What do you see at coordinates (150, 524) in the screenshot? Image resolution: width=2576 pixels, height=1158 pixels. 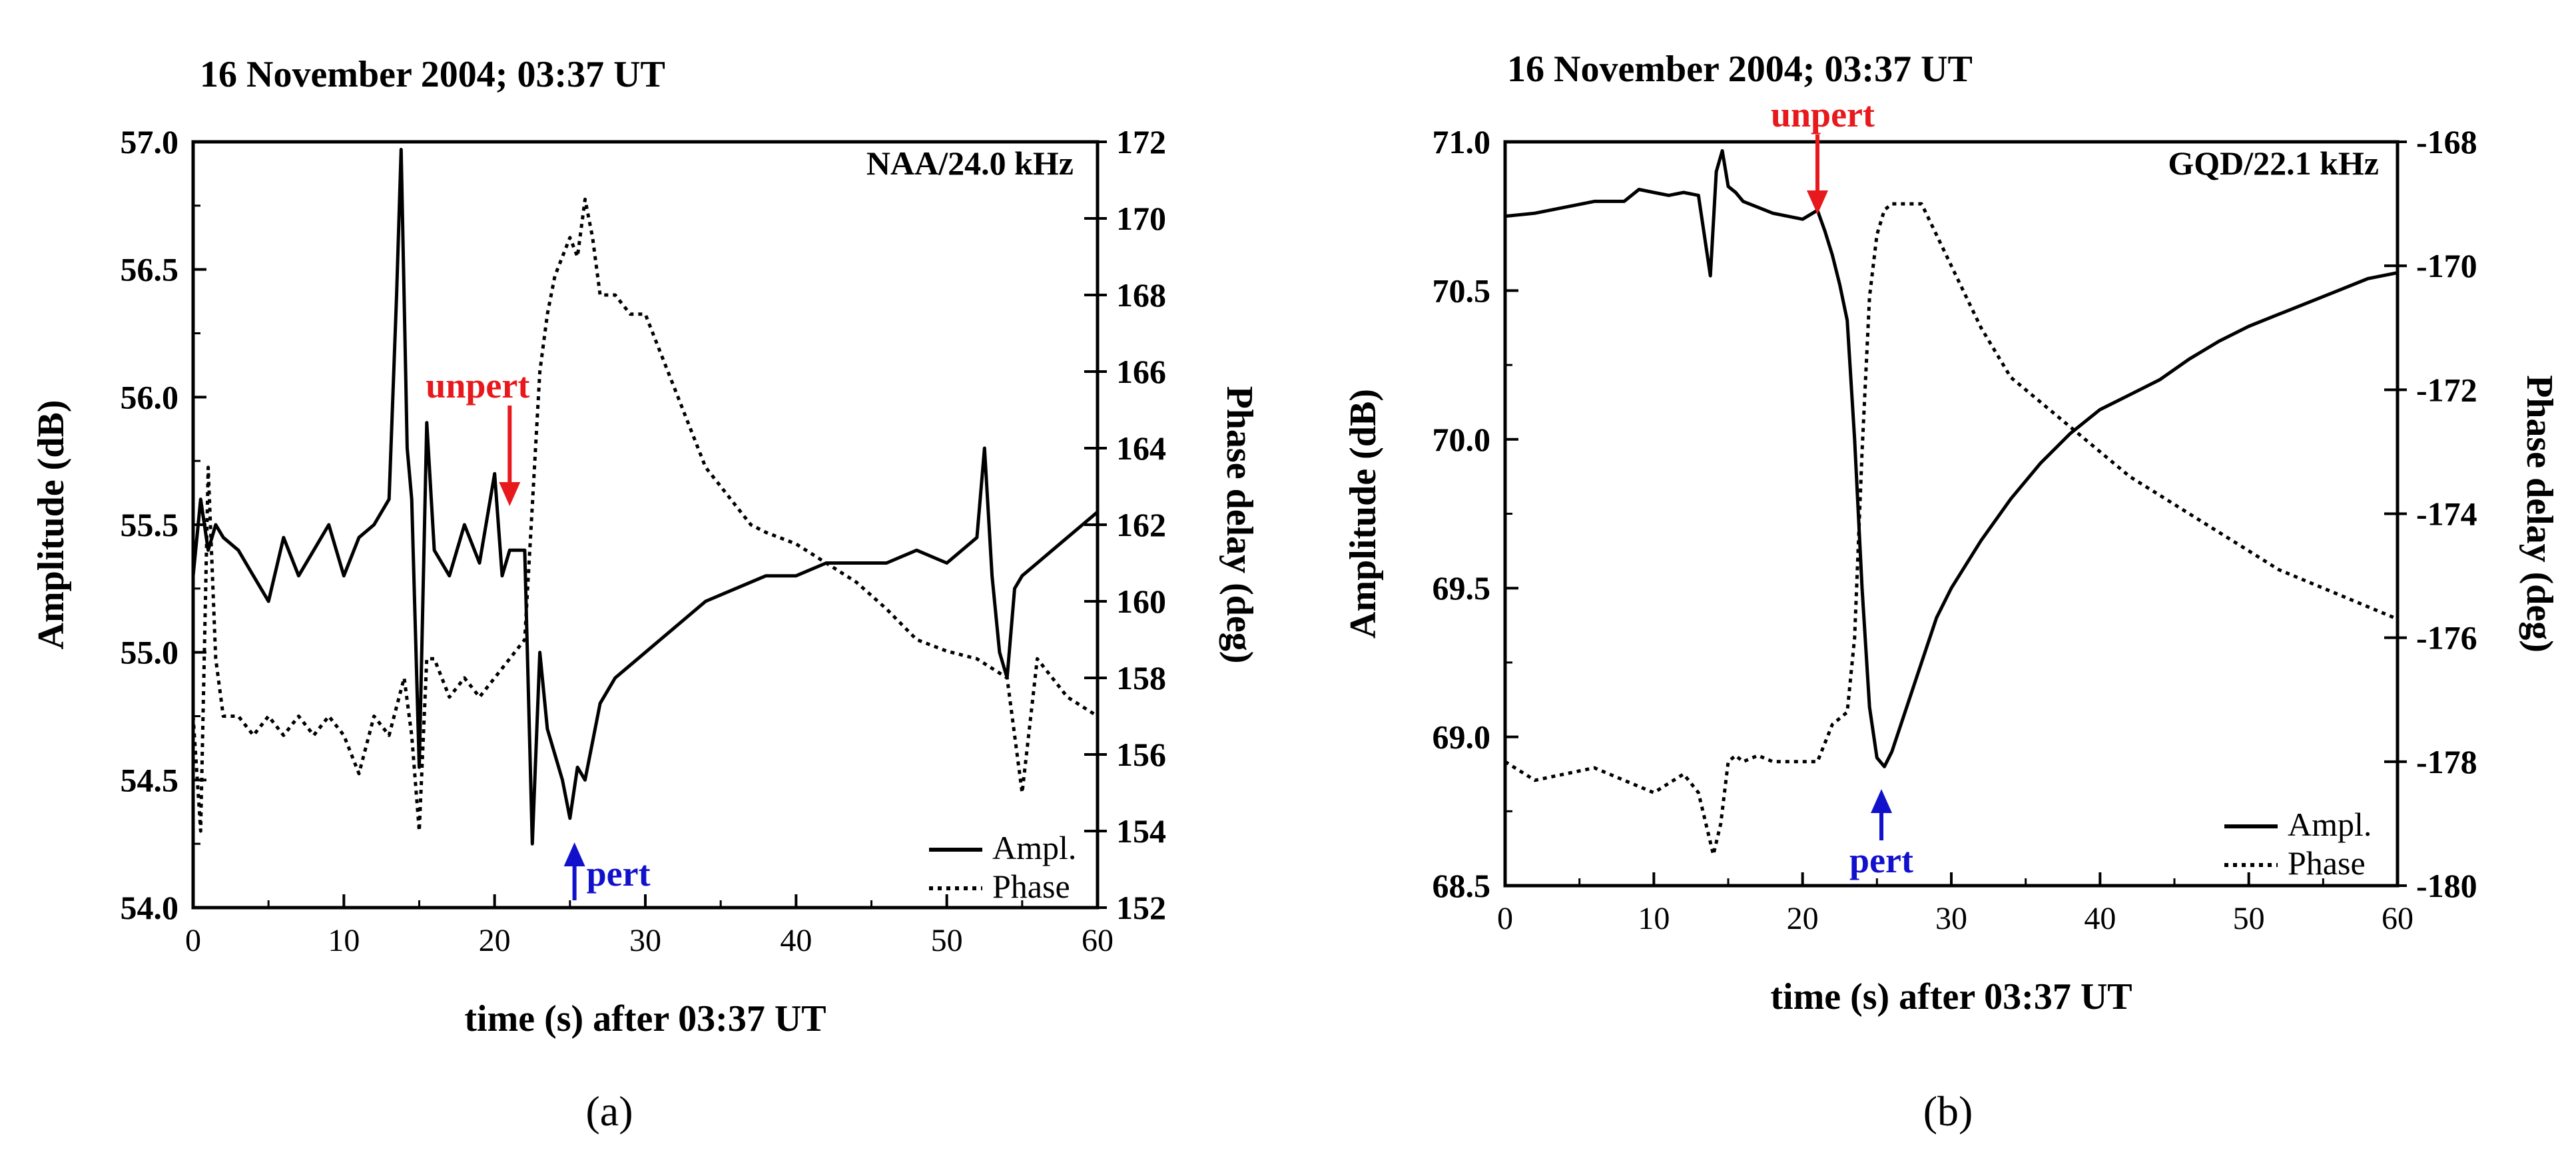 I see `y-tick-label: 55.5` at bounding box center [150, 524].